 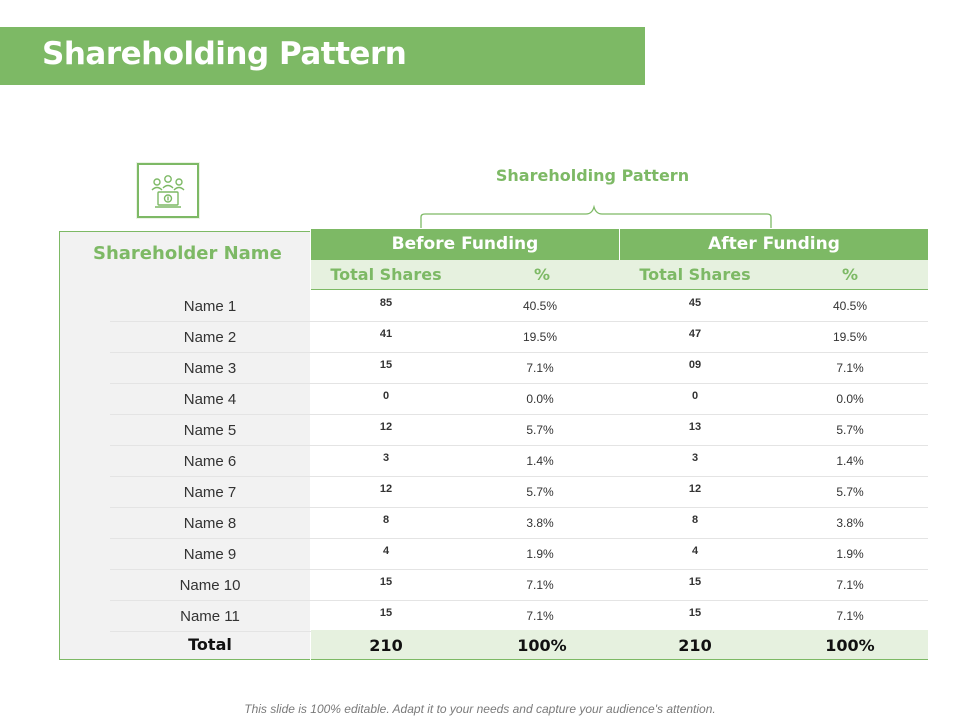 What do you see at coordinates (850, 645) in the screenshot?
I see `total-after-pct: 100%` at bounding box center [850, 645].